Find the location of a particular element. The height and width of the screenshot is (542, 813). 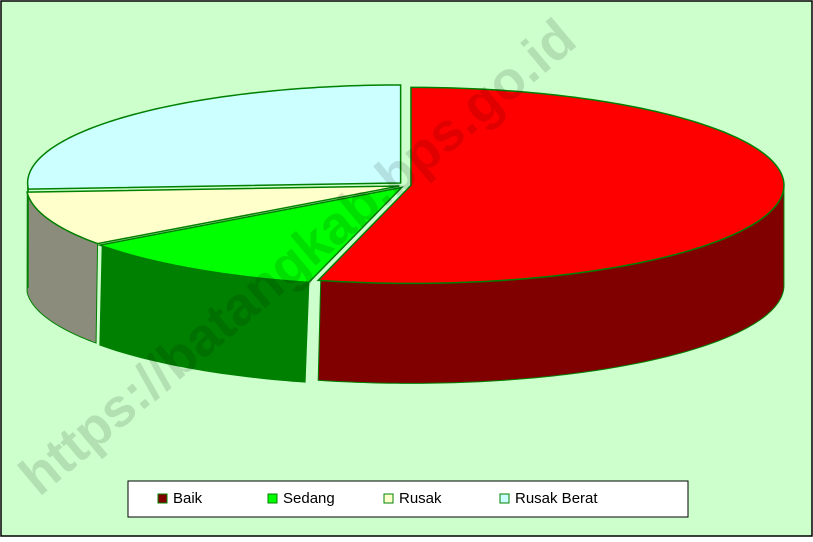

legend-box is located at coordinates (408, 499).